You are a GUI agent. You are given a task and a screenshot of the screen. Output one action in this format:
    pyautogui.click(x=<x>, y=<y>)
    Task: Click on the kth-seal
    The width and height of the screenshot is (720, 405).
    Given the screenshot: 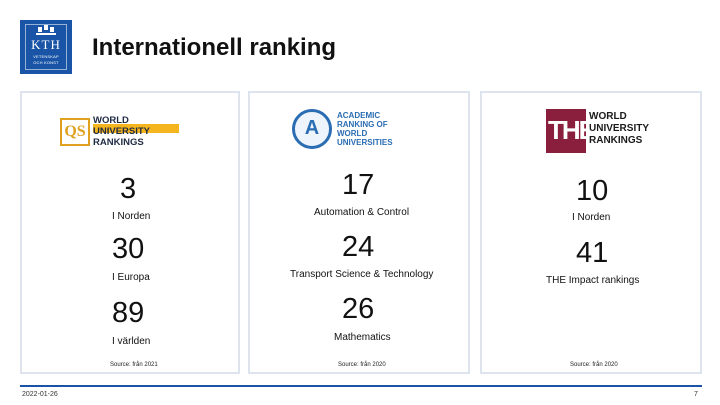 What is the action you would take?
    pyautogui.click(x=46, y=47)
    